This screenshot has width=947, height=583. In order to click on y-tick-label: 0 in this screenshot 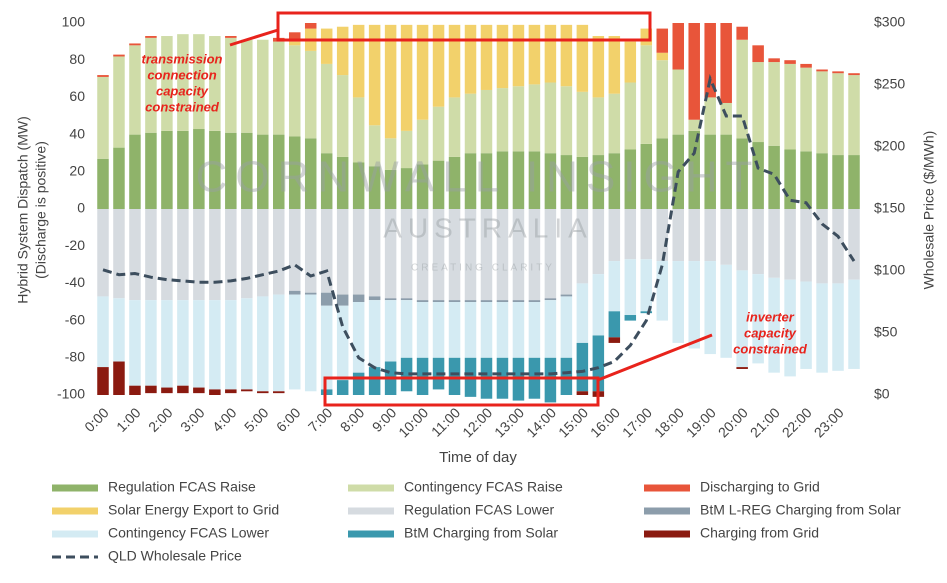, I will do `click(81, 208)`.